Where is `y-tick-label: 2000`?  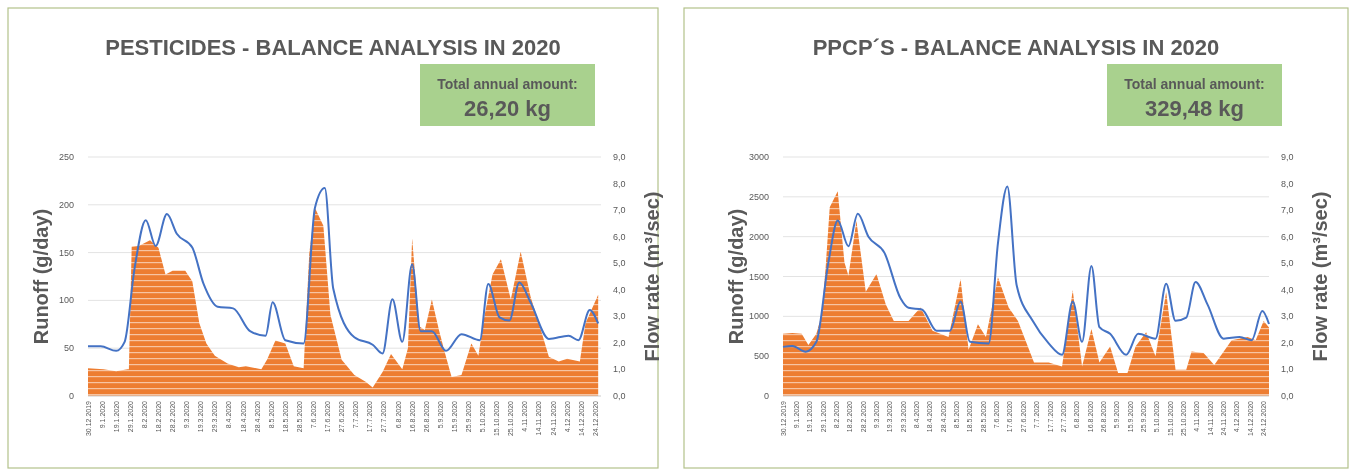 y-tick-label: 2000 is located at coordinates (758, 236).